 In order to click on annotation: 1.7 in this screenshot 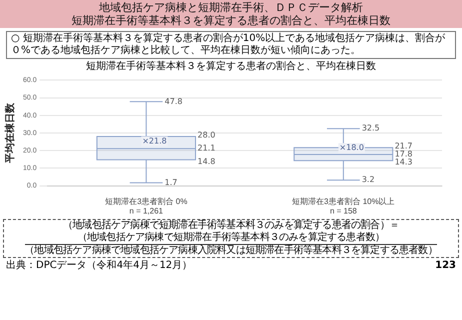, I will do `click(171, 182)`.